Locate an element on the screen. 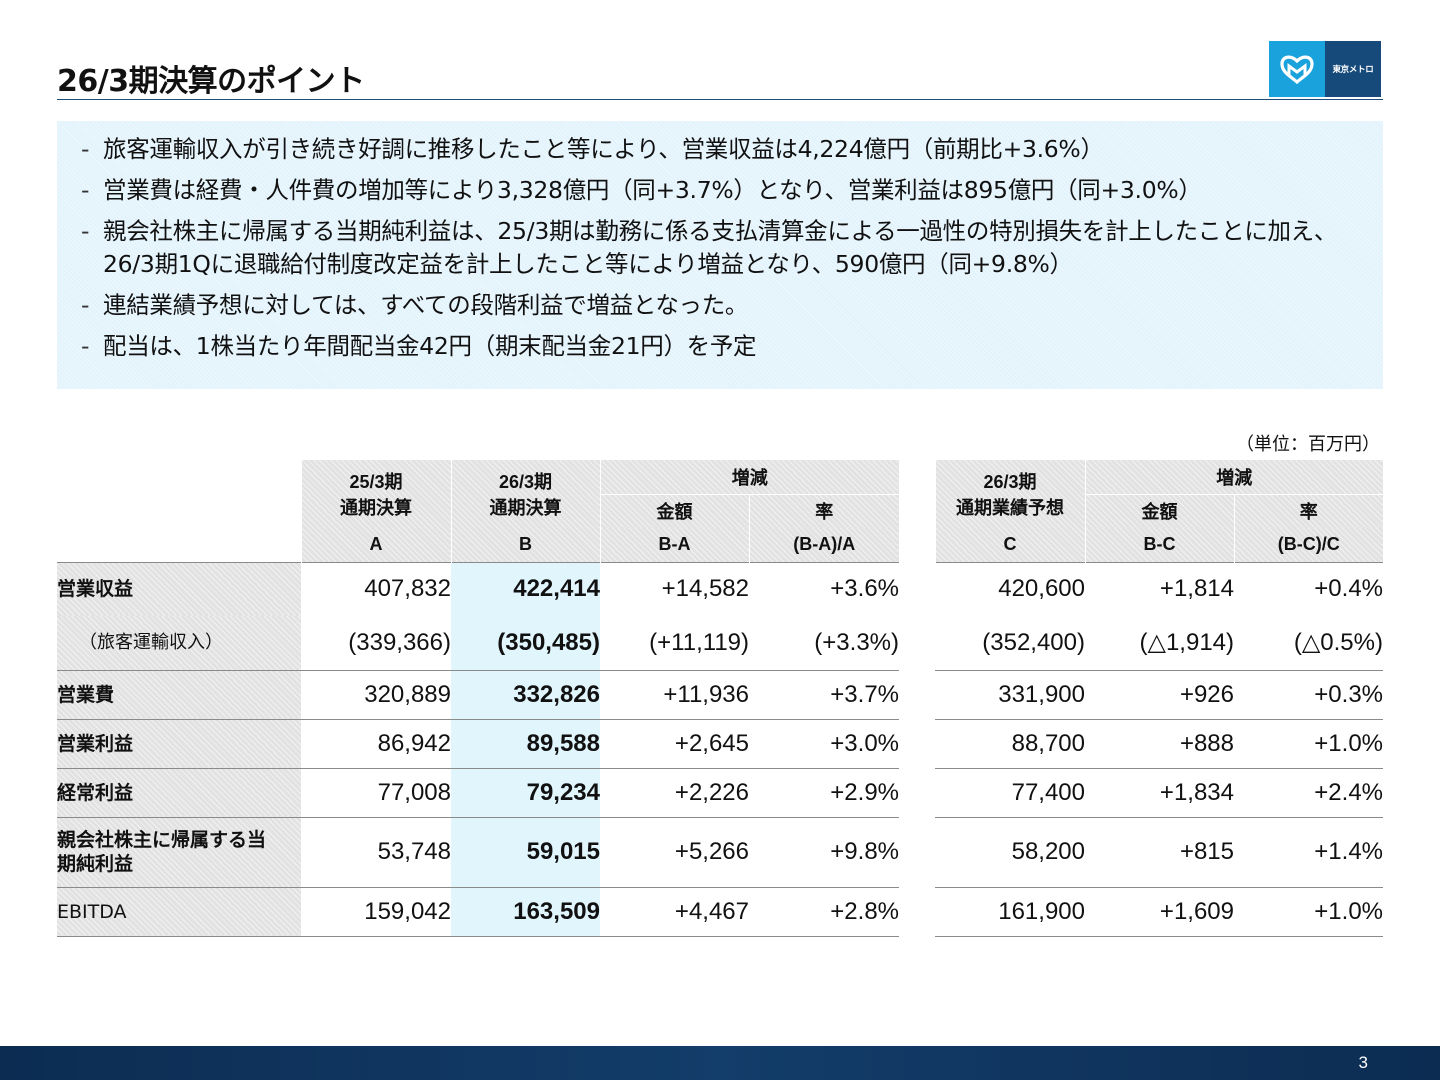  corner-cell is located at coordinates (179, 511).